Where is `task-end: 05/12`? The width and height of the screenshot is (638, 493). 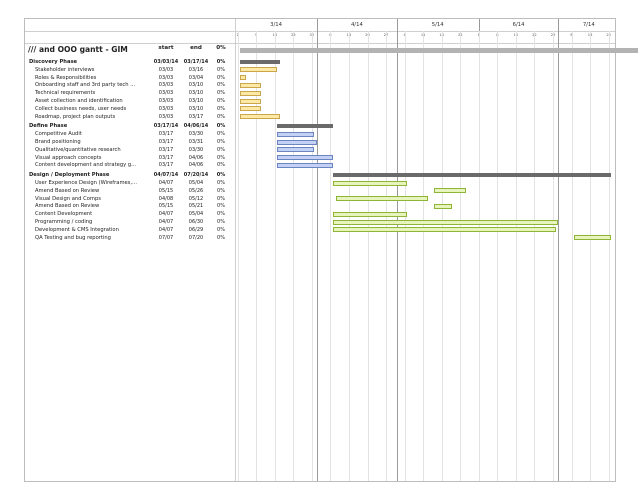
task-end: 05/12 is located at coordinates (196, 198).